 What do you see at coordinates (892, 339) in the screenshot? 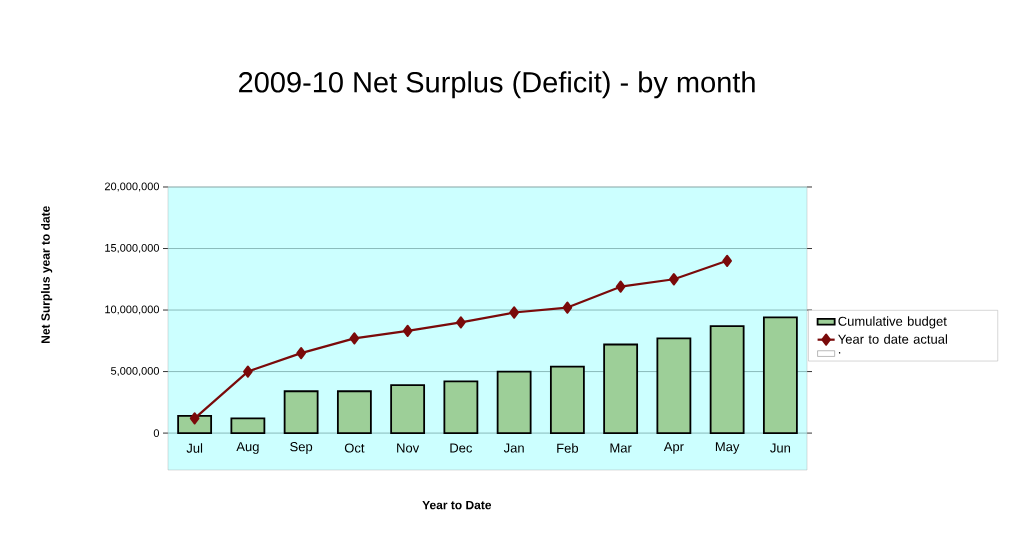
I see `legend-label: Year to date actual` at bounding box center [892, 339].